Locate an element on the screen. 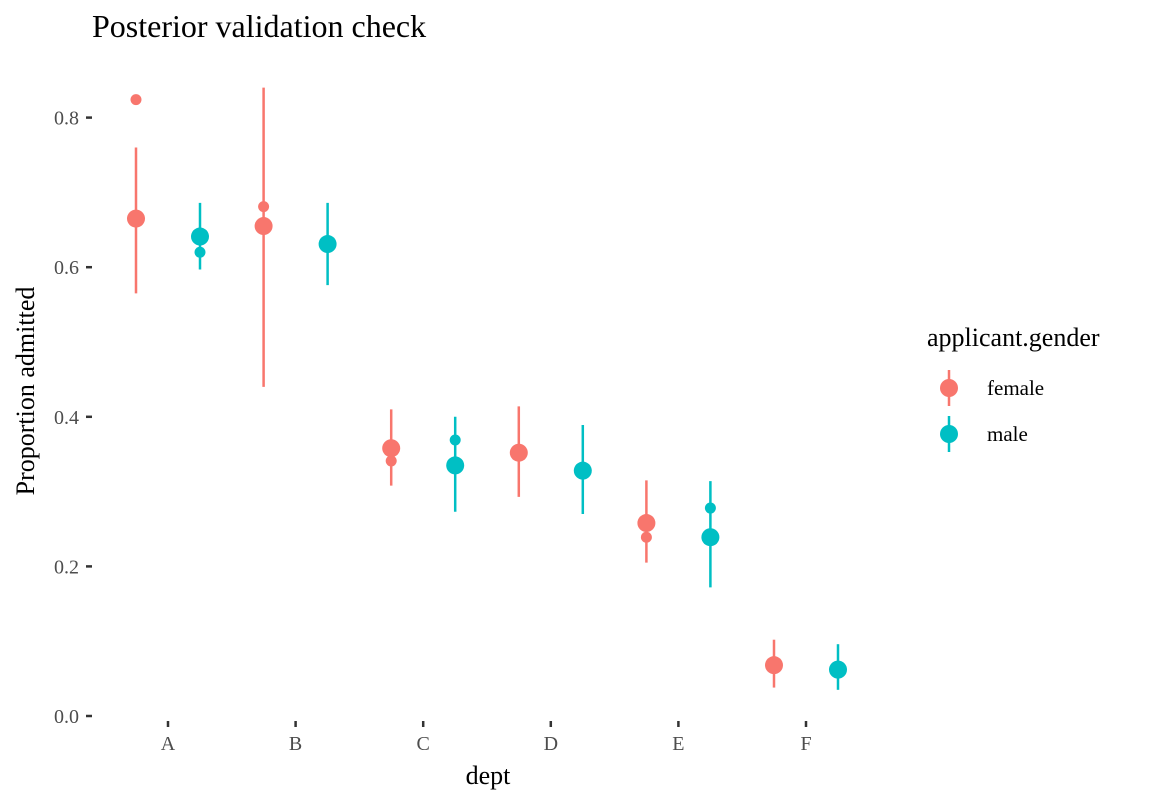 This screenshot has width=1152, height=806. mean-point-female-E is located at coordinates (646, 523).